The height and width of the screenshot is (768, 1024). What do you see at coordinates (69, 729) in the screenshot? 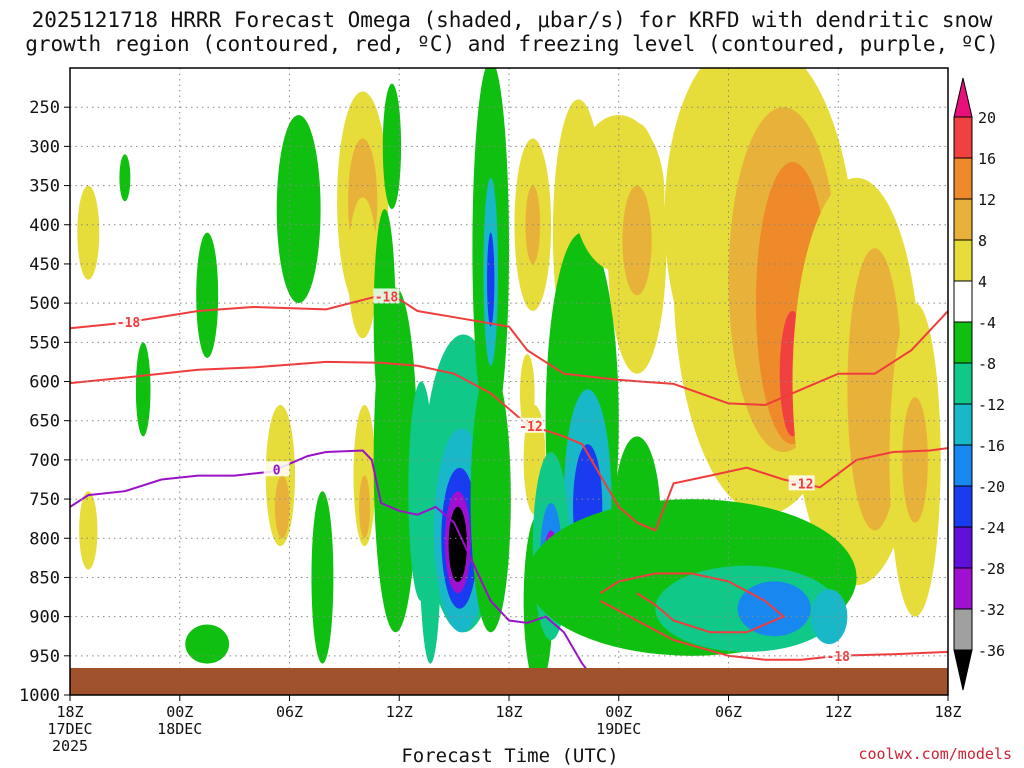
I see `x-tick-label-0-1: 17DEC` at bounding box center [69, 729].